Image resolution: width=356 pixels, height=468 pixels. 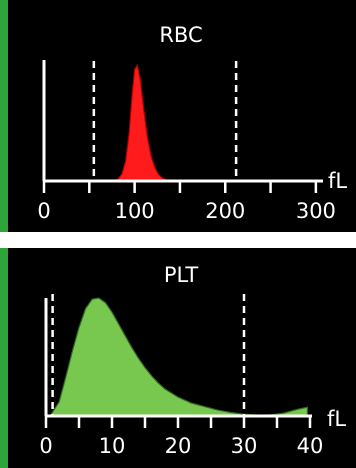 I want to click on x-tick-label: 20, so click(x=178, y=446).